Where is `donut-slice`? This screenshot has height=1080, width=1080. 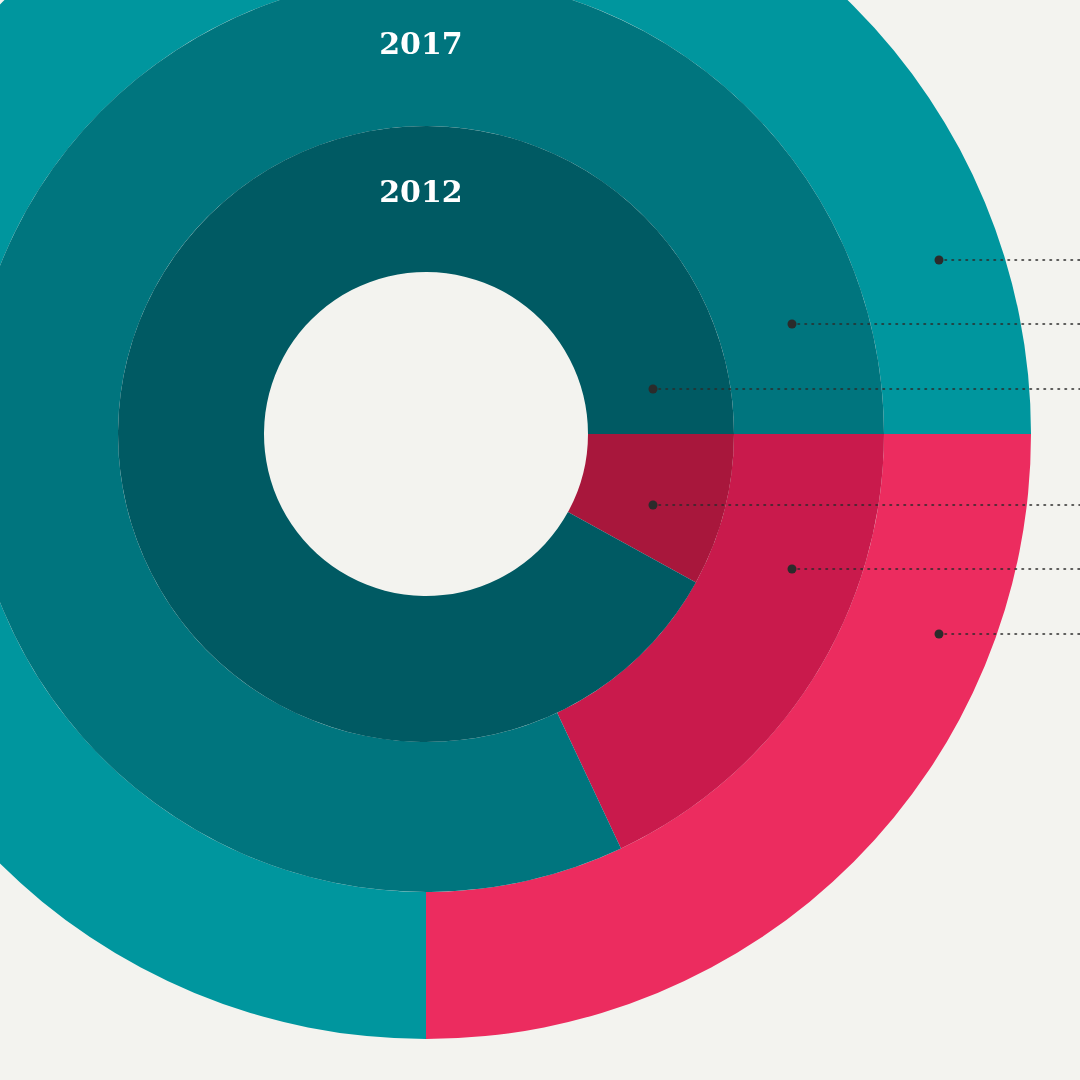 donut-slice is located at coordinates (650, 508).